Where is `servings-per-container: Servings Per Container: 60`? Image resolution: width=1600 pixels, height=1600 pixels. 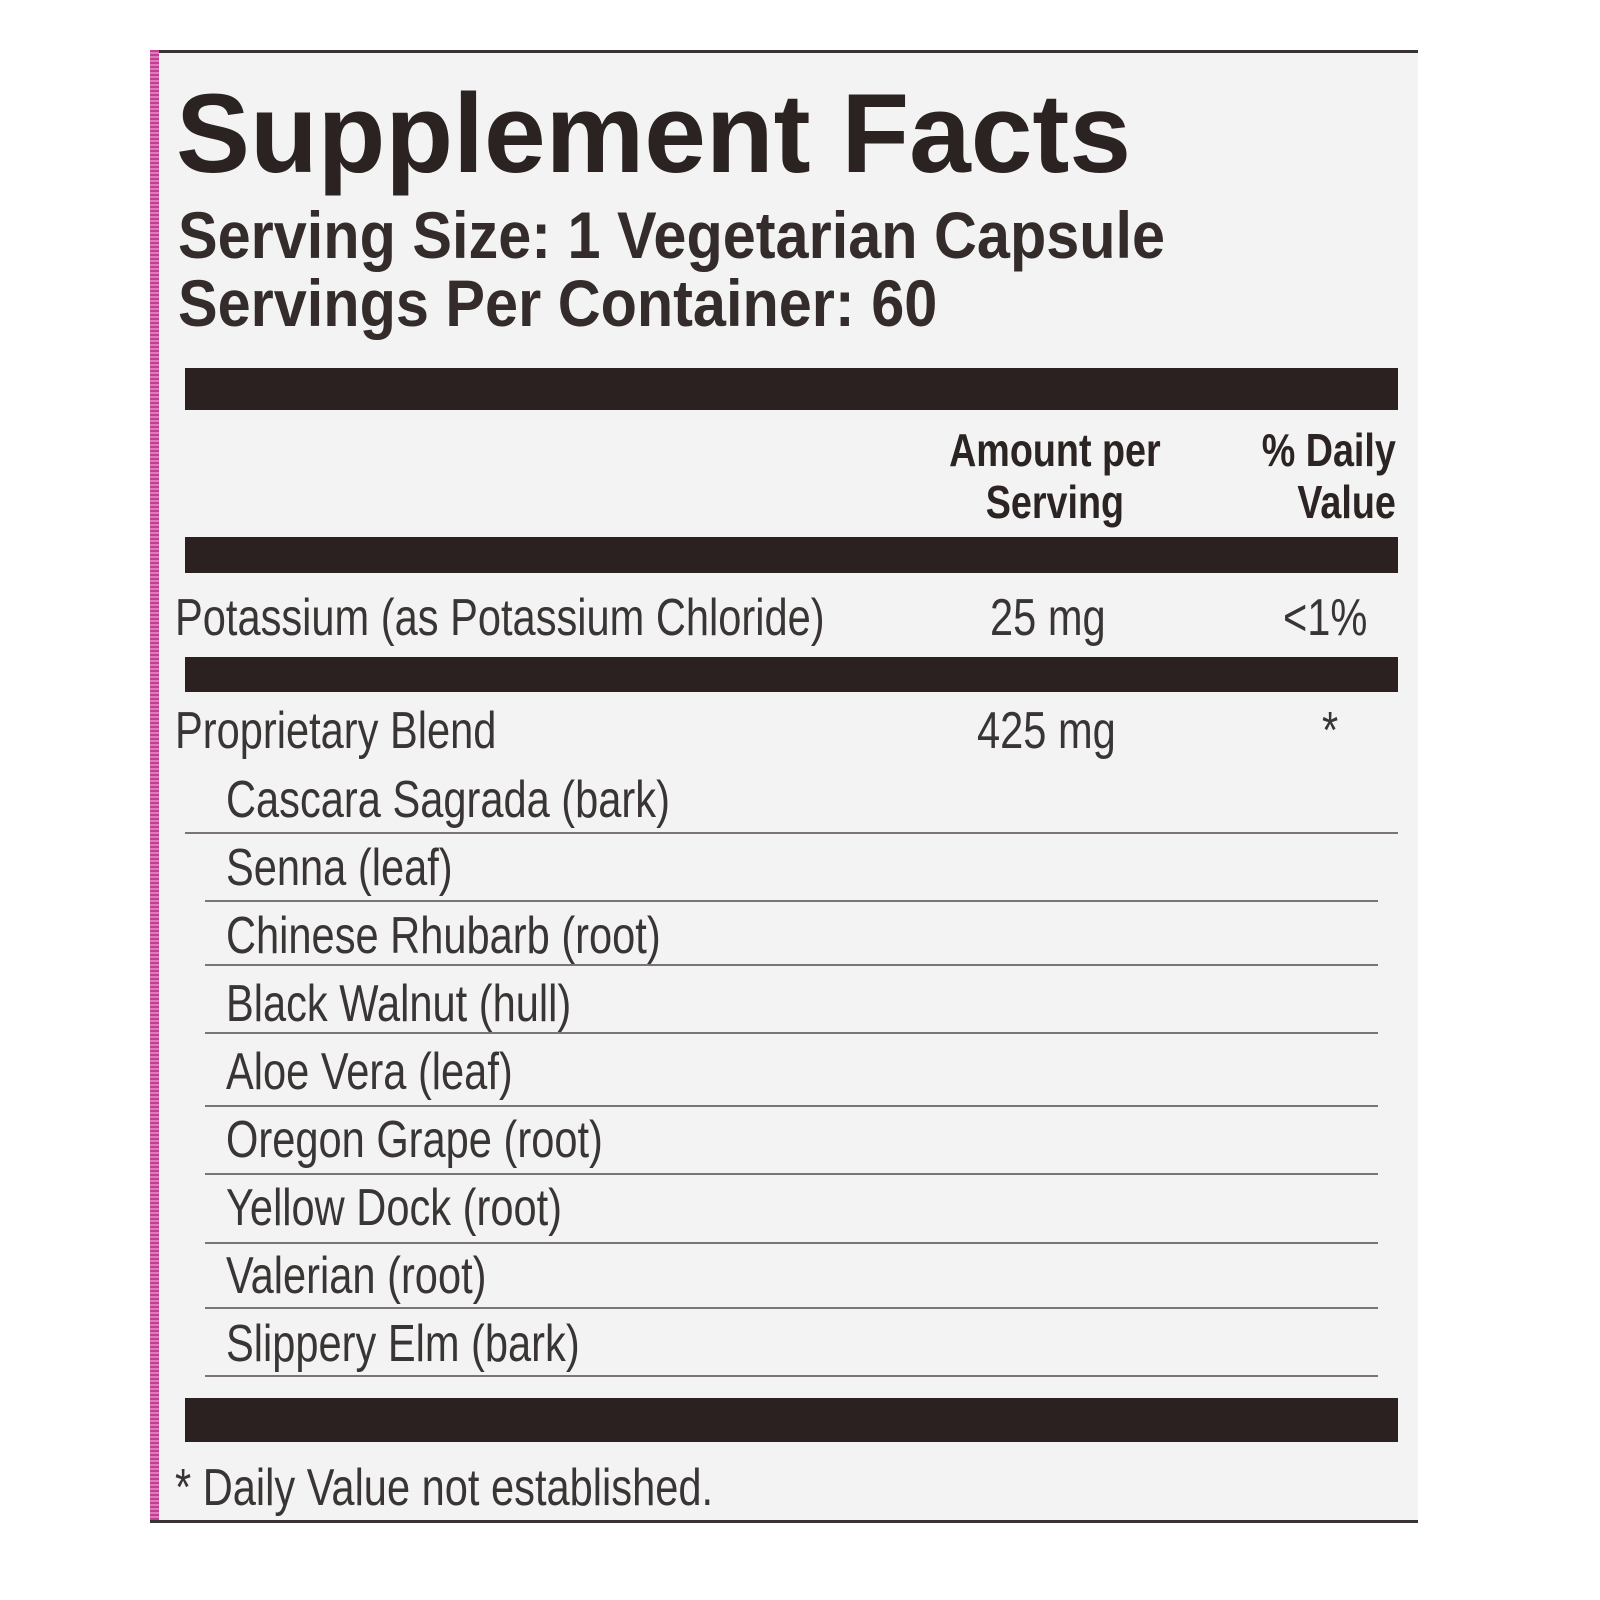 servings-per-container: Servings Per Container: 60 is located at coordinates (558, 303).